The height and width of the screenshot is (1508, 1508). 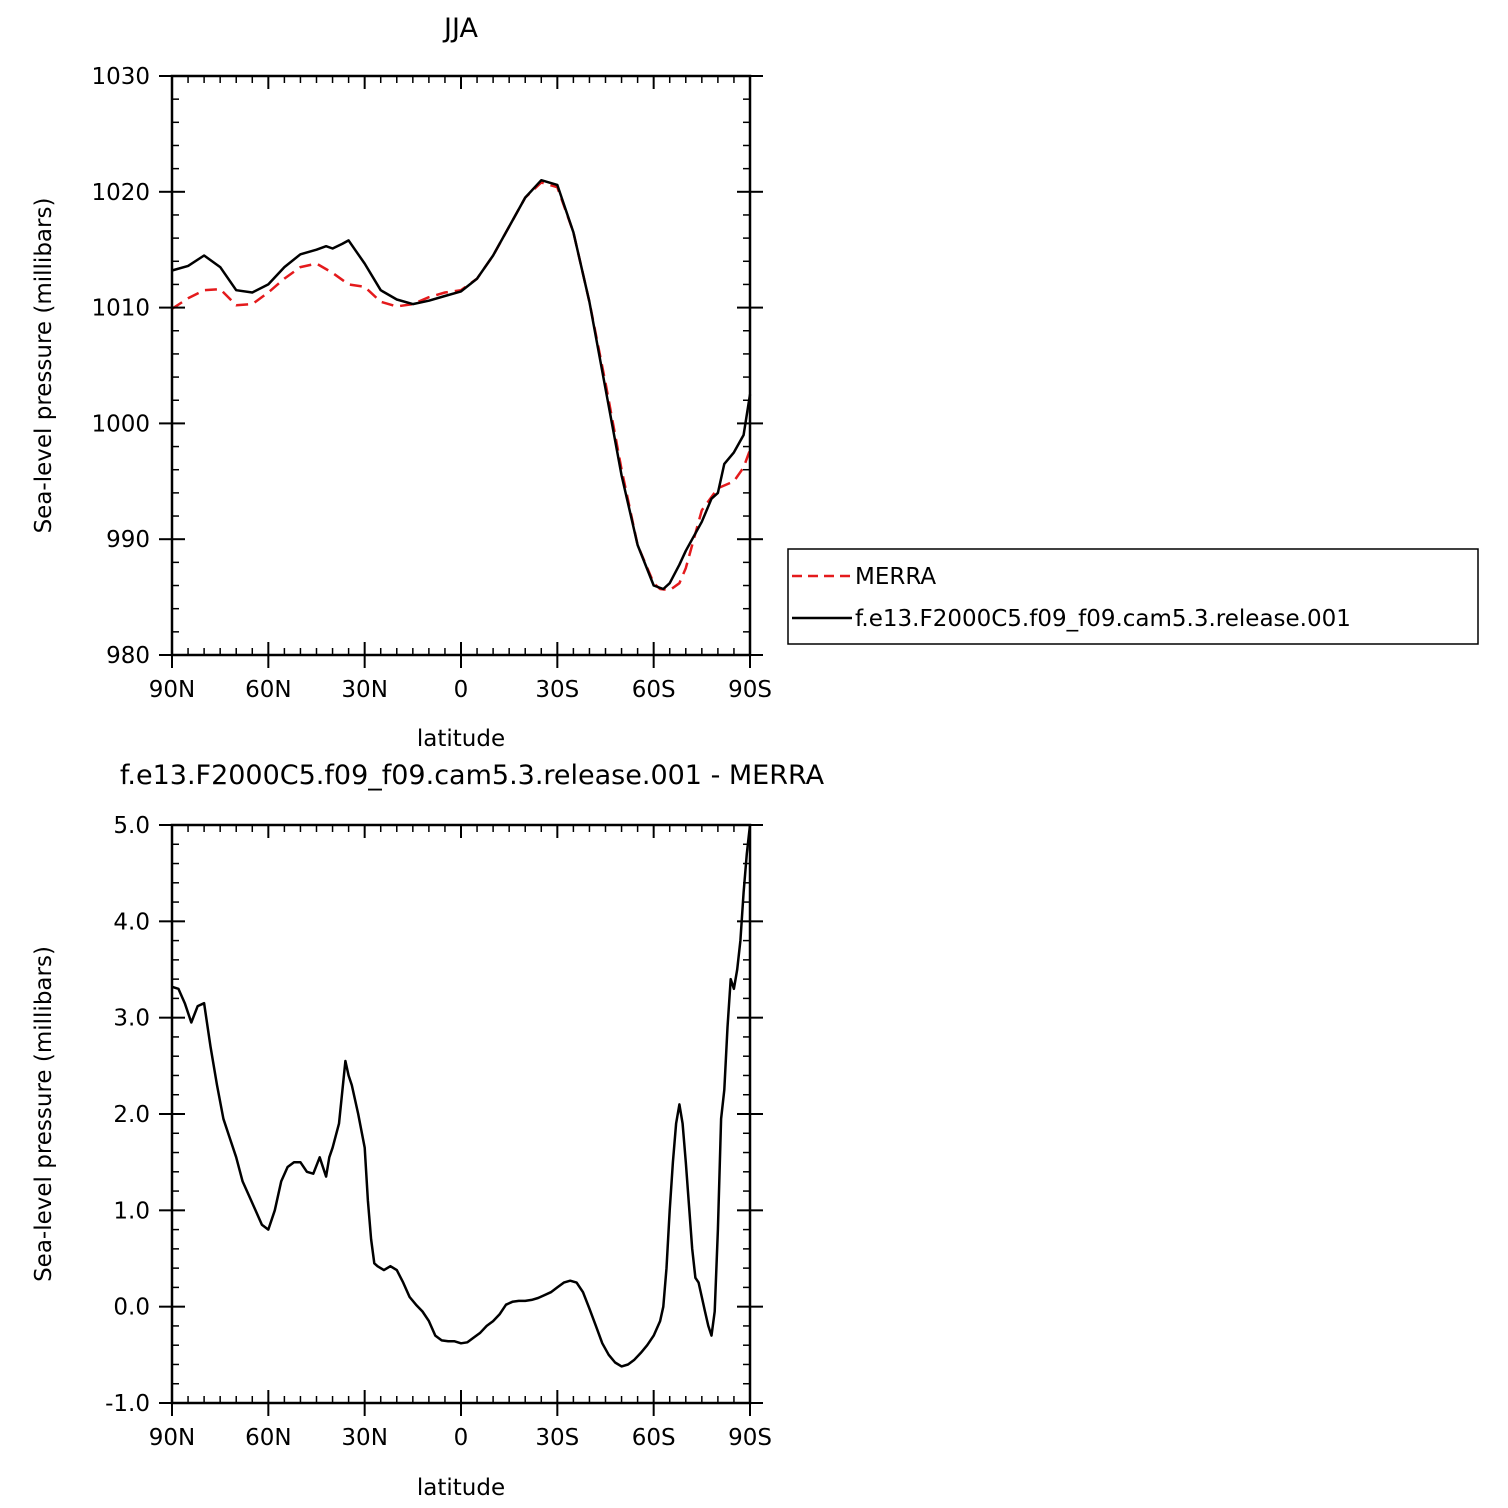 I want to click on bottom-x-tick-label: 30S, so click(x=557, y=1438).